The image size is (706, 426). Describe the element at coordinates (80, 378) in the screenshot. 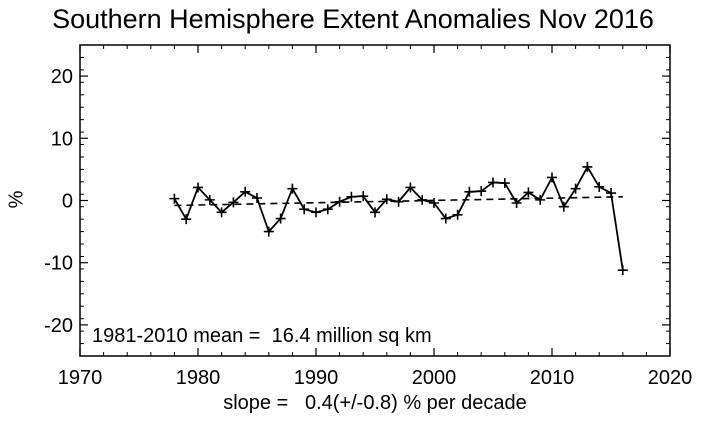

I see `x-tick-label: 1970` at that location.